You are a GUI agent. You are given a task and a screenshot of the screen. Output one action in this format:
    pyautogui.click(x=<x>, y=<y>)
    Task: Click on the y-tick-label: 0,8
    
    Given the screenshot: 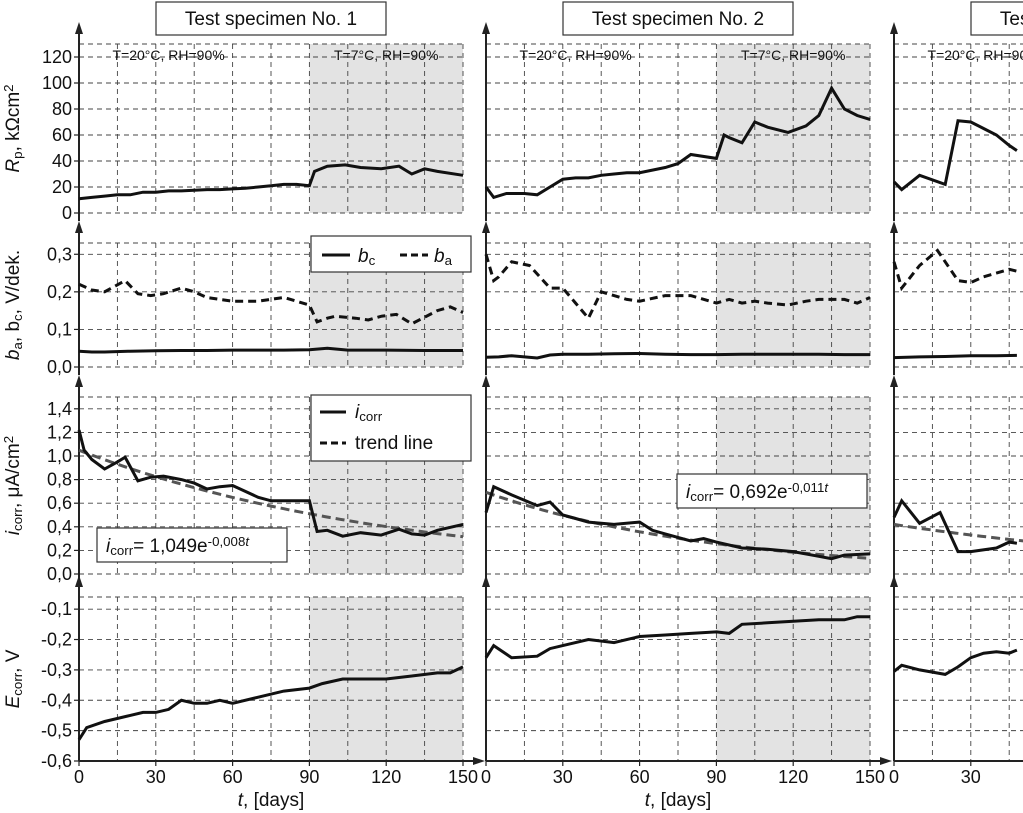 What is the action you would take?
    pyautogui.click(x=59, y=480)
    